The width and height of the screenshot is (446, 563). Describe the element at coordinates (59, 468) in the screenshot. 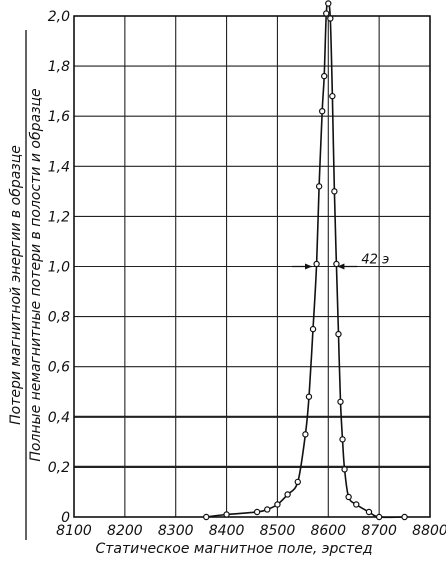

I see `y-tick-label: 0,2` at that location.